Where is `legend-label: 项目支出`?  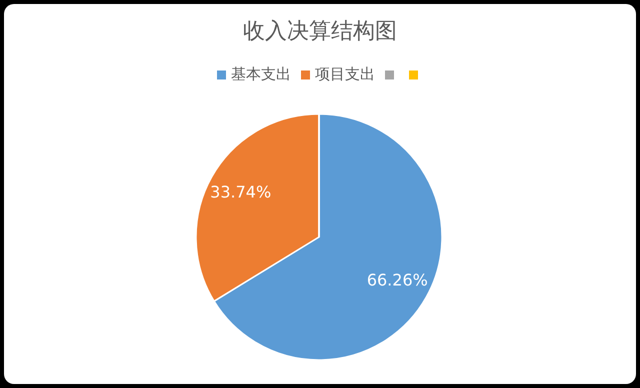
legend-label: 项目支出 is located at coordinates (345, 74).